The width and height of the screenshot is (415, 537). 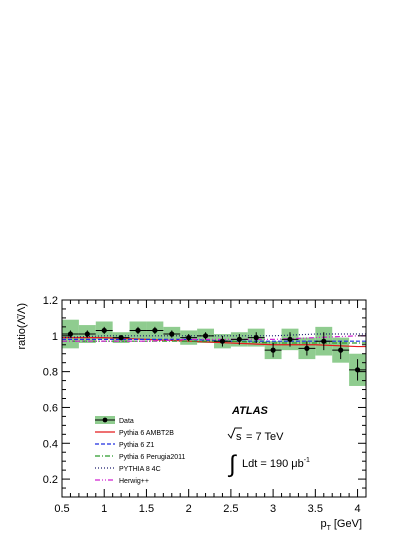 I want to click on x-tick-label: 4, so click(x=357, y=509).